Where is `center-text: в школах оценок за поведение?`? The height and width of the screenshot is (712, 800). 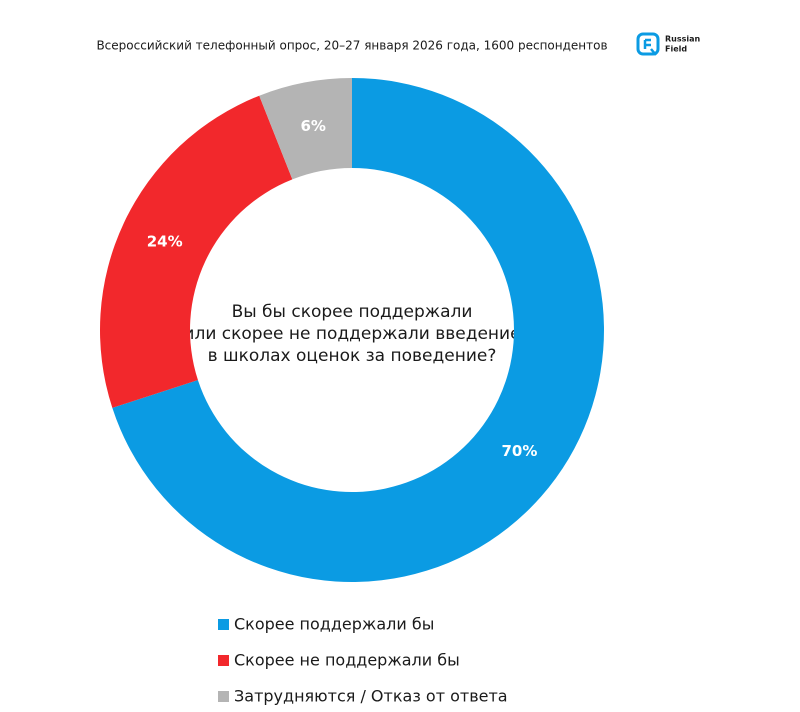
center-text: в школах оценок за поведение? is located at coordinates (352, 356).